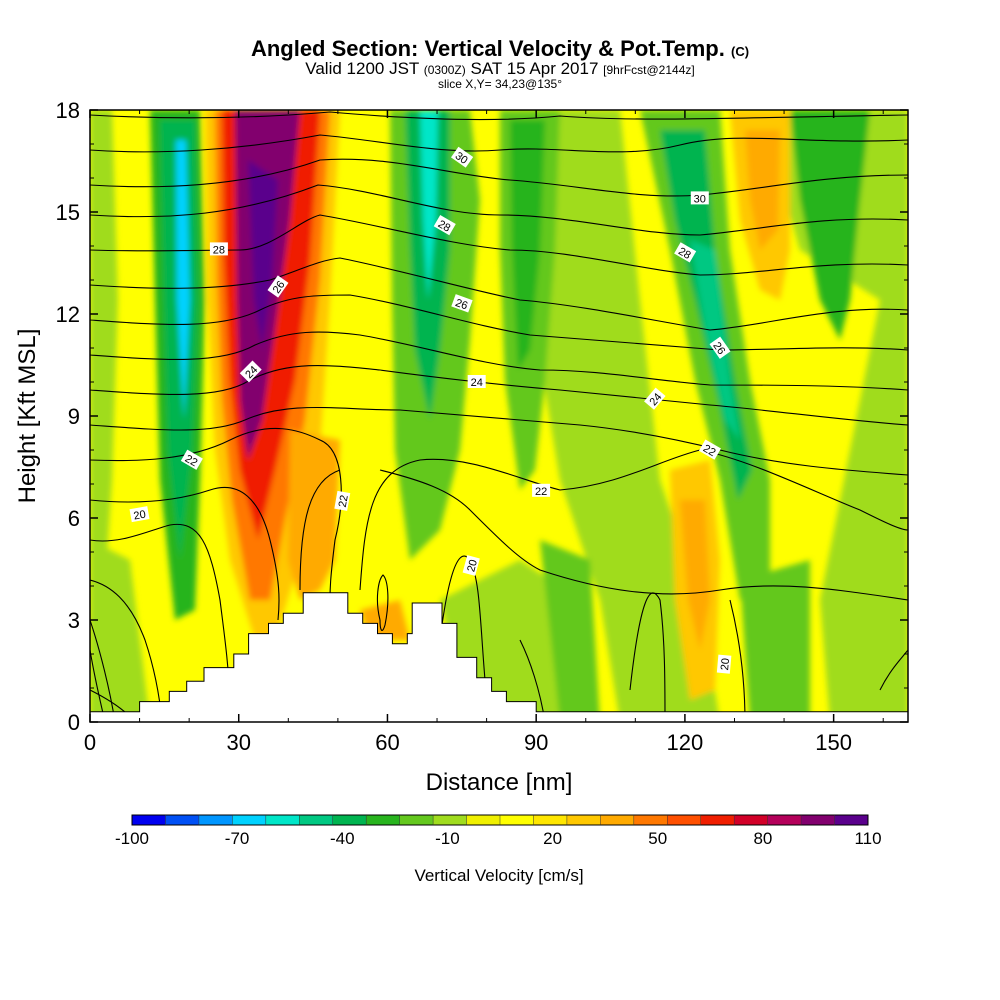  I want to click on vv-region-mid-band, so click(615, 416).